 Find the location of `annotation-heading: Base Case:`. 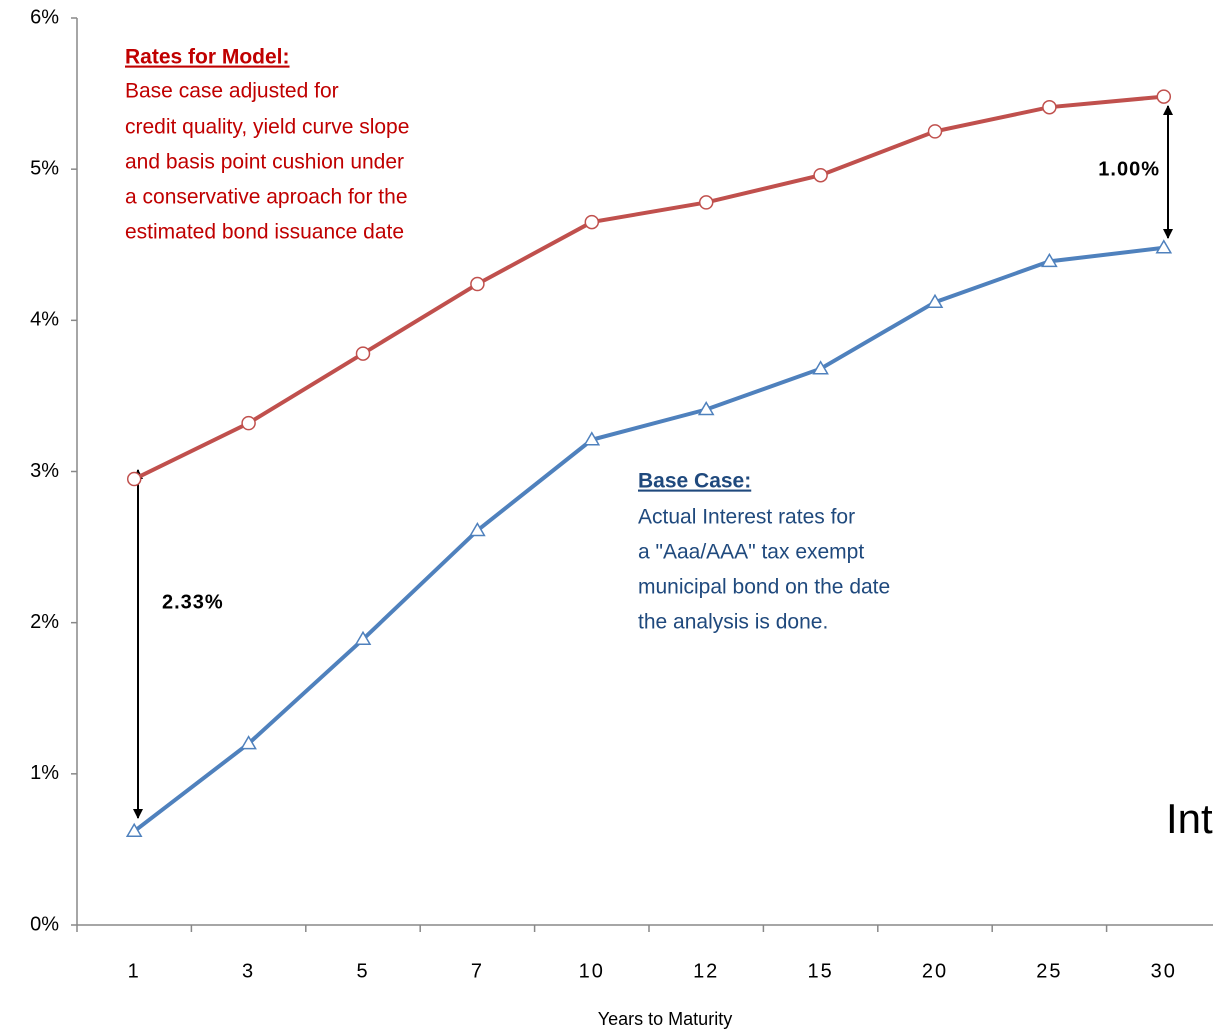

annotation-heading: Base Case: is located at coordinates (694, 481).